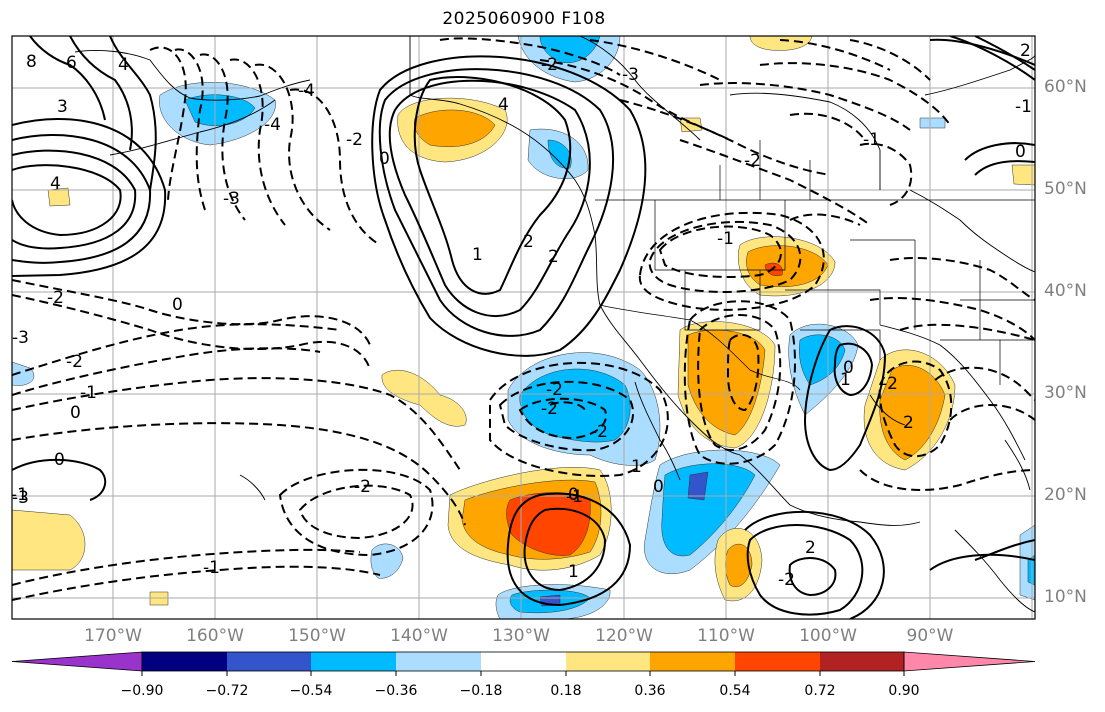  I want to click on lat-label: 40°N, so click(1065, 291).